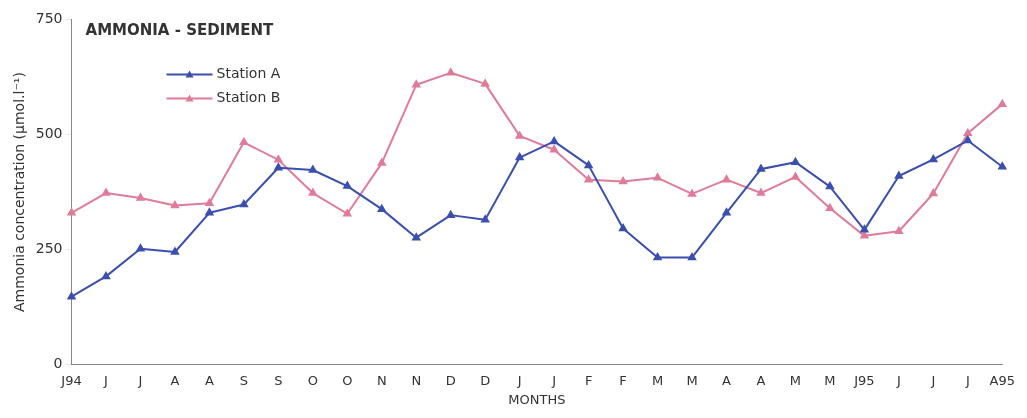  What do you see at coordinates (19, 192) in the screenshot?
I see `y-axis-title: Ammonia concentration (µmol.l⁻¹)` at bounding box center [19, 192].